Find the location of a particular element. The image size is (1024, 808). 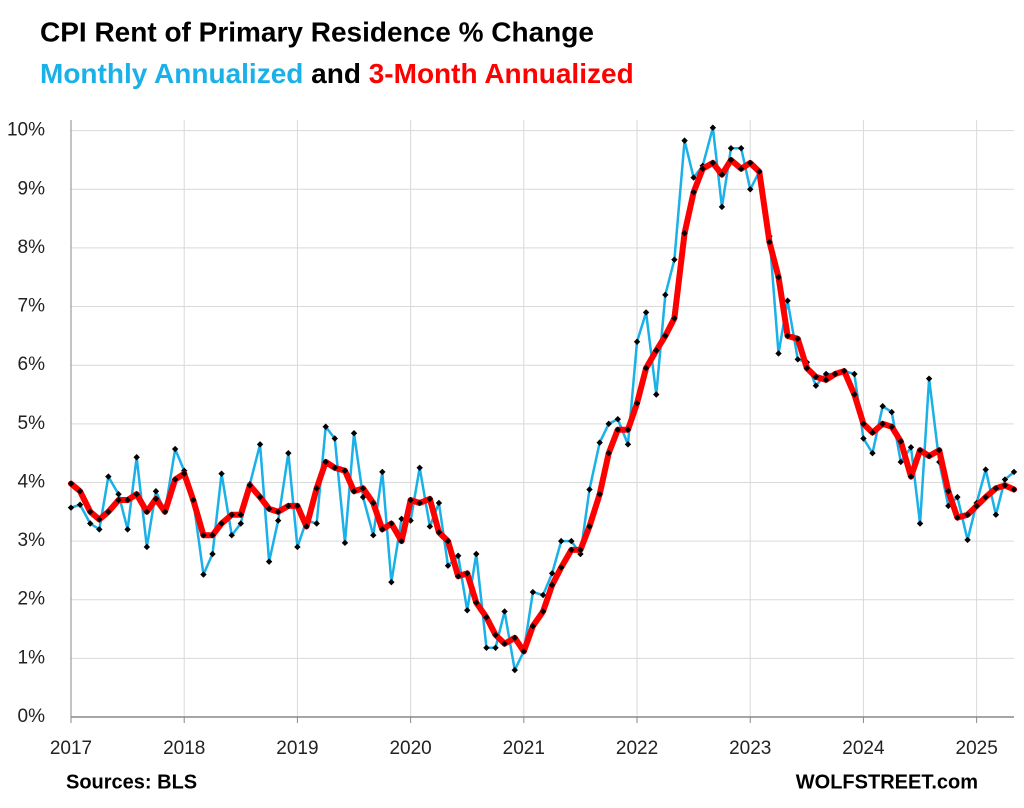

legend-entry: 3-Month Annualized is located at coordinates (501, 73).